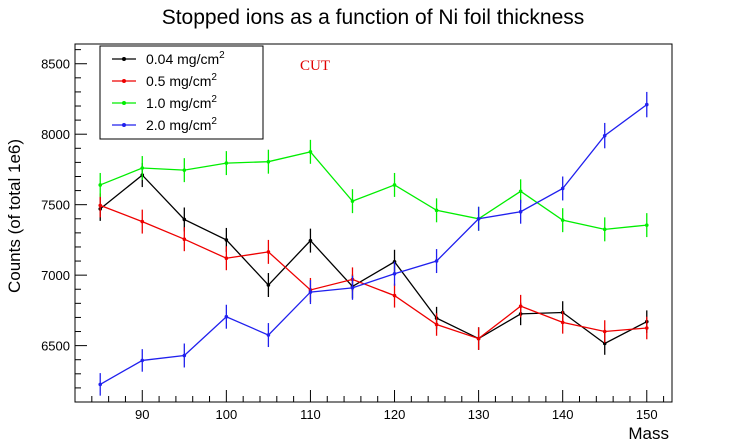  What do you see at coordinates (648, 433) in the screenshot?
I see `x-axis-label: Mass` at bounding box center [648, 433].